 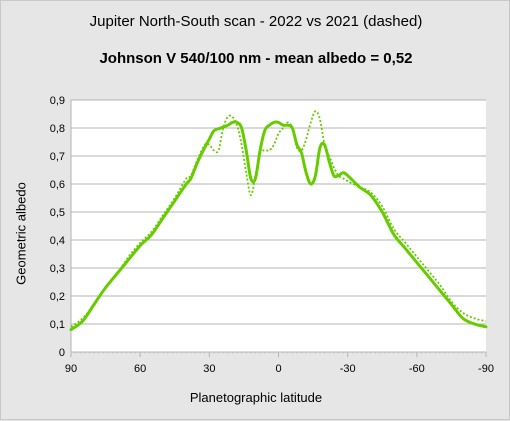 What do you see at coordinates (348, 369) in the screenshot?
I see `x-tick-label: -30` at bounding box center [348, 369].